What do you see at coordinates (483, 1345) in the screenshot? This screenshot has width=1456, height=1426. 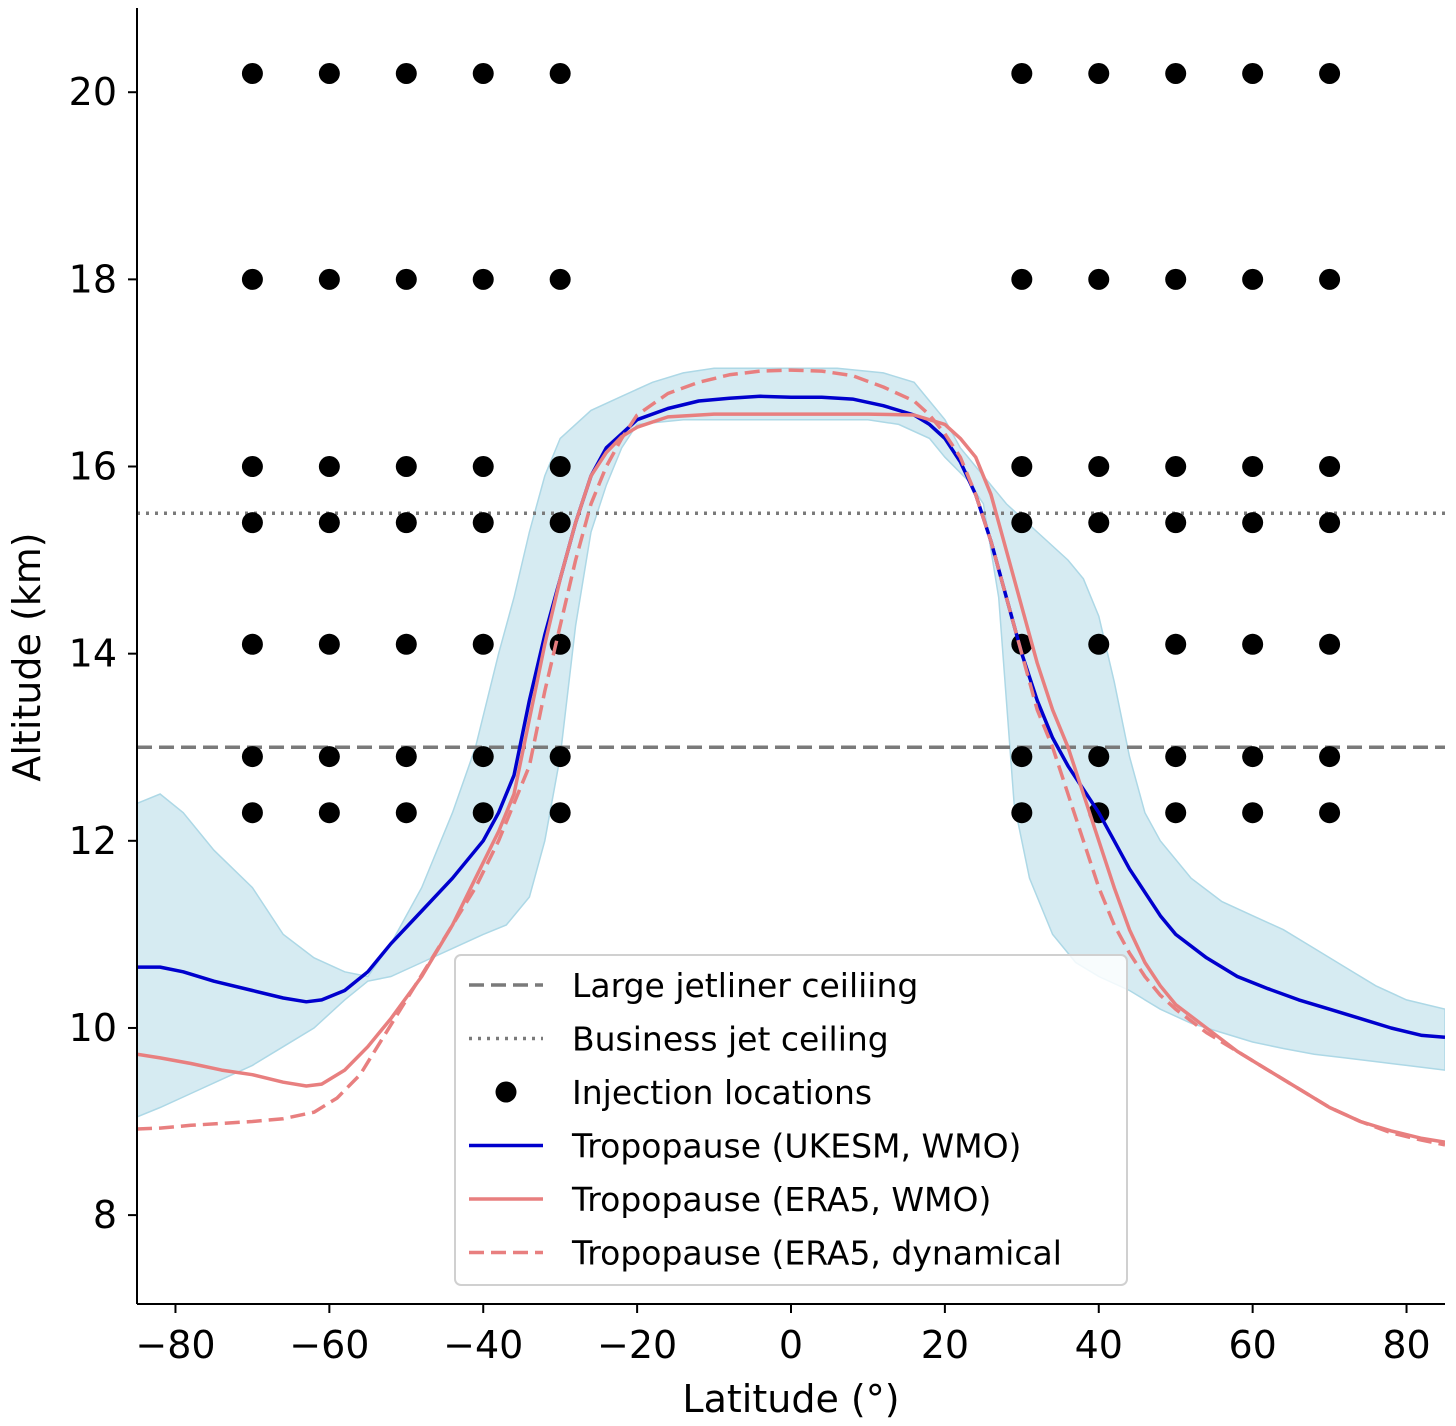 I see `x-tick-label: −40` at bounding box center [483, 1345].